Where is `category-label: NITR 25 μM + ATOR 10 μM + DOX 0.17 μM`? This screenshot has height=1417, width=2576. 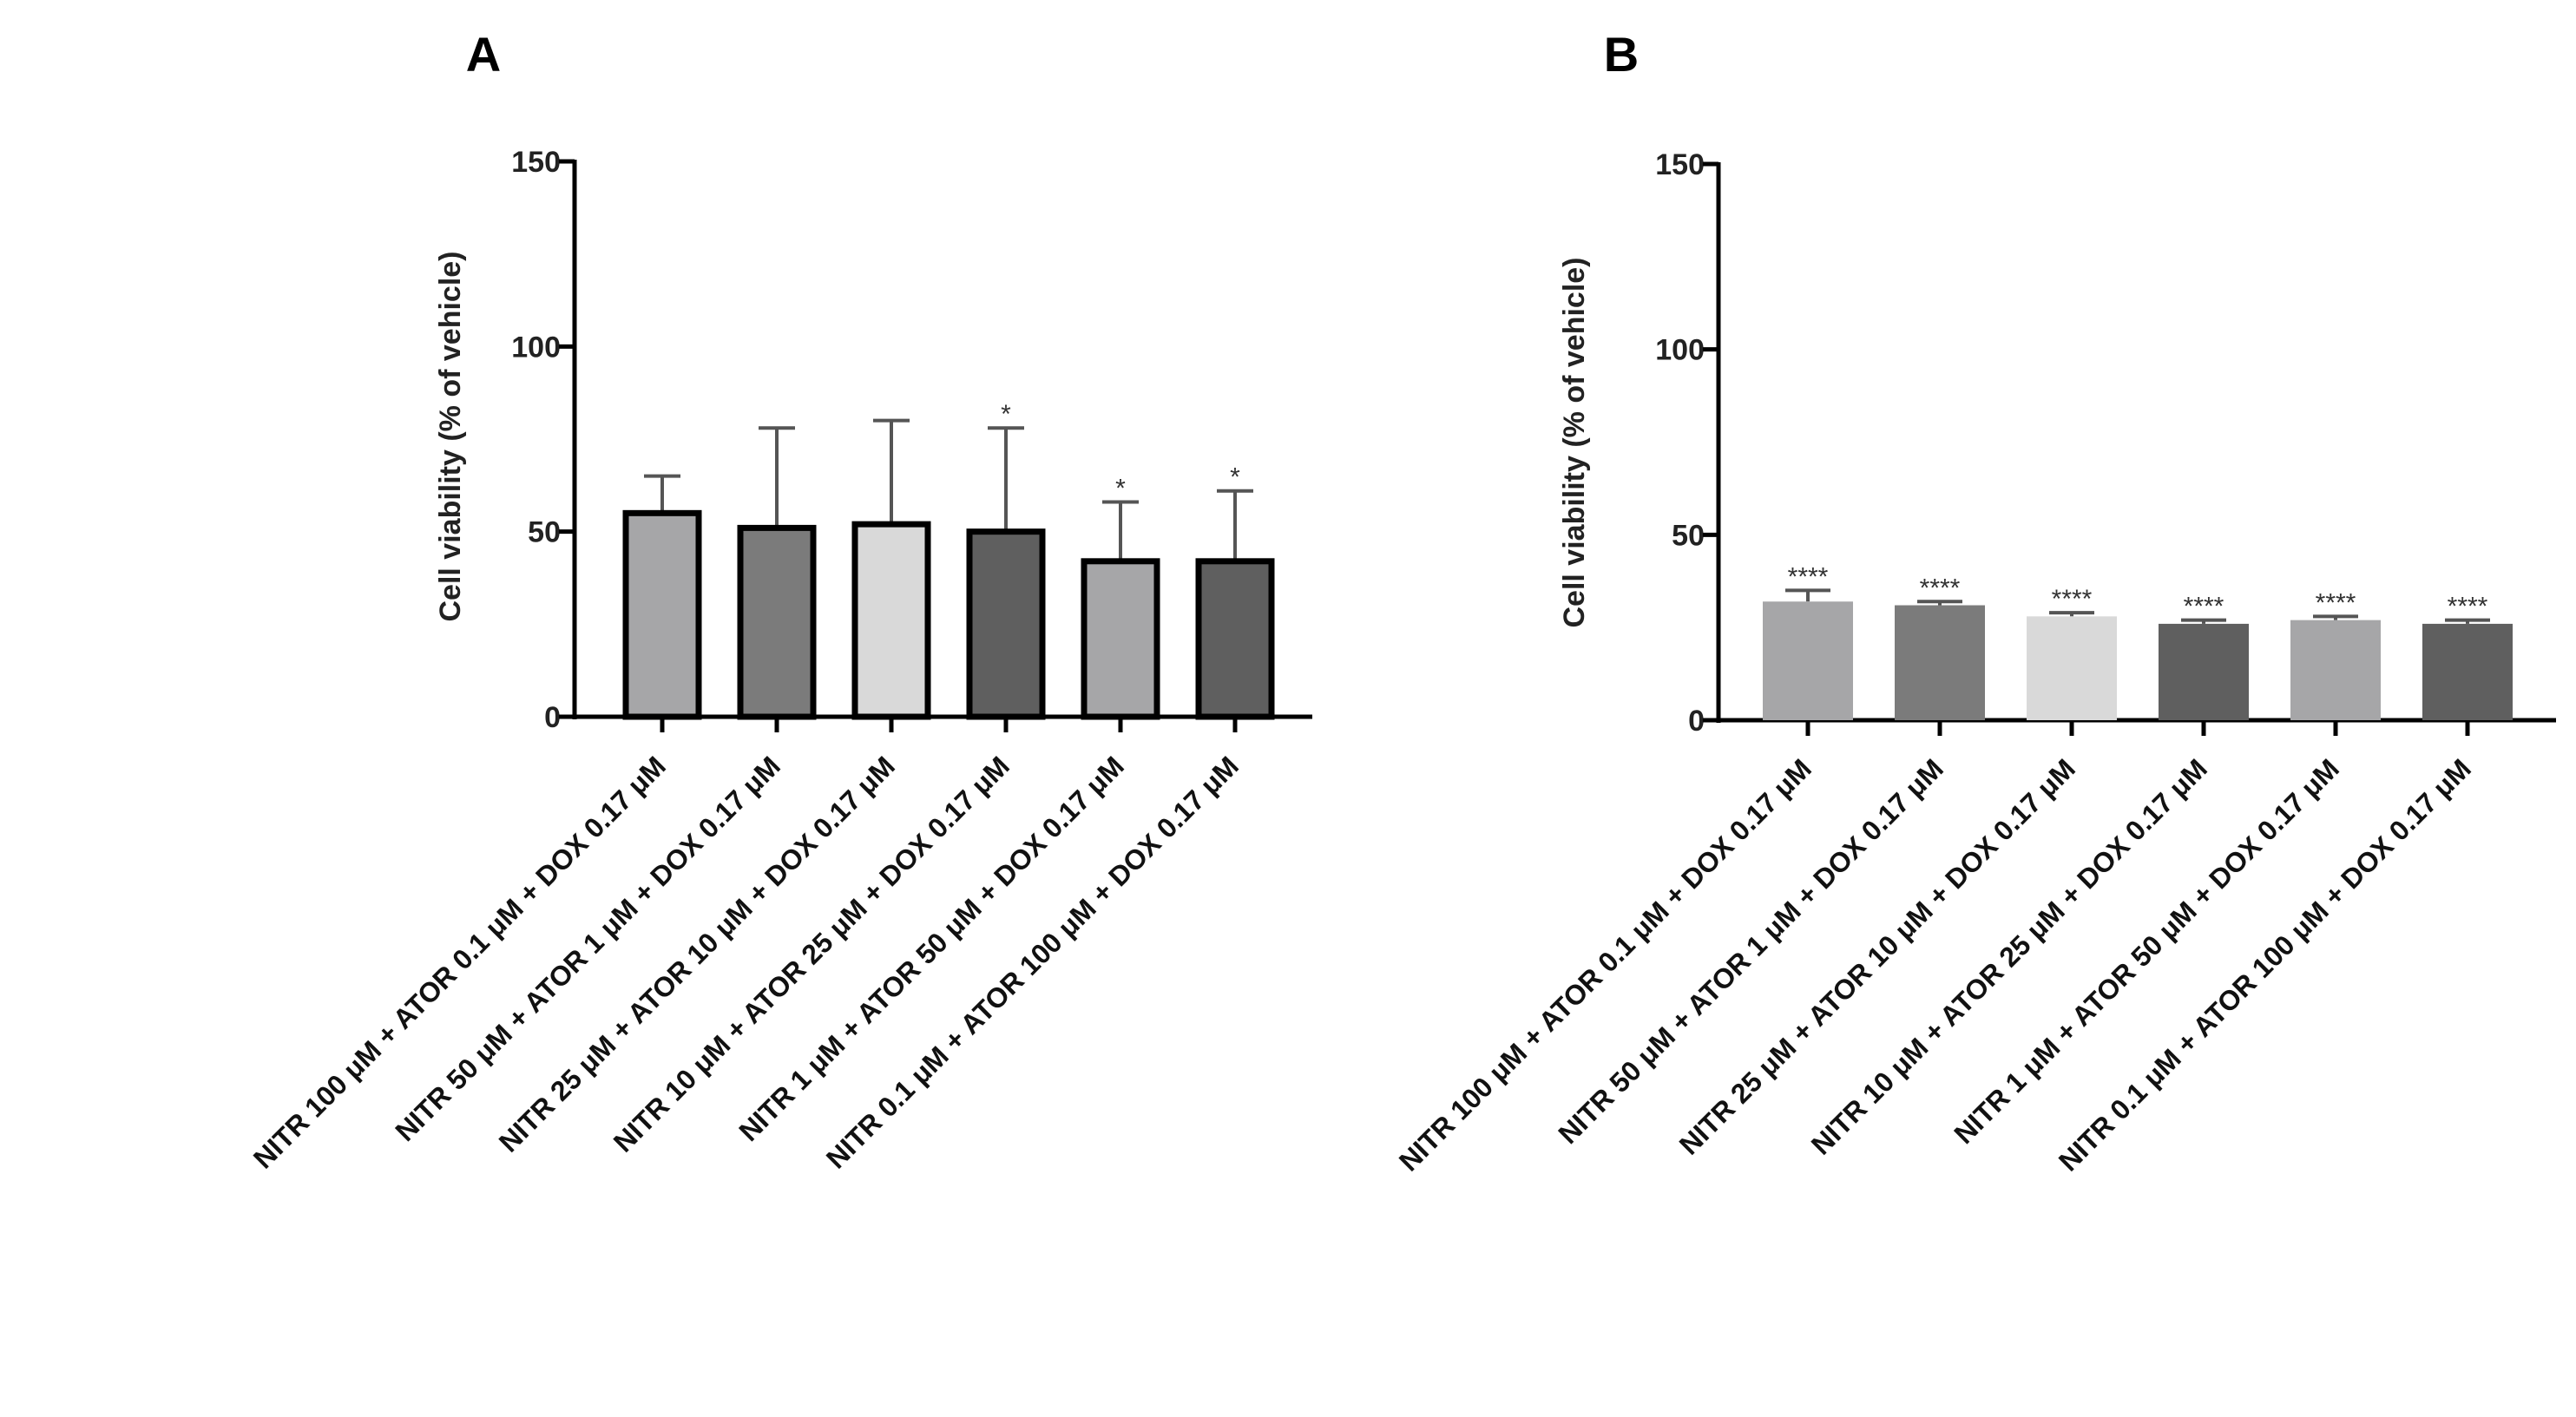
category-label: NITR 25 μM + ATOR 10 μM + DOX 0.17 μM is located at coordinates (697, 954).